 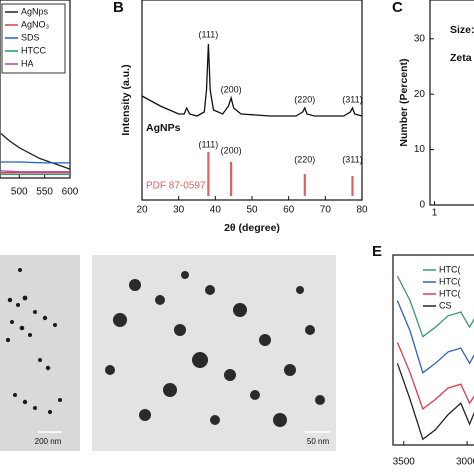 What do you see at coordinates (163, 128) in the screenshot?
I see `series-label: AgNPs` at bounding box center [163, 128].